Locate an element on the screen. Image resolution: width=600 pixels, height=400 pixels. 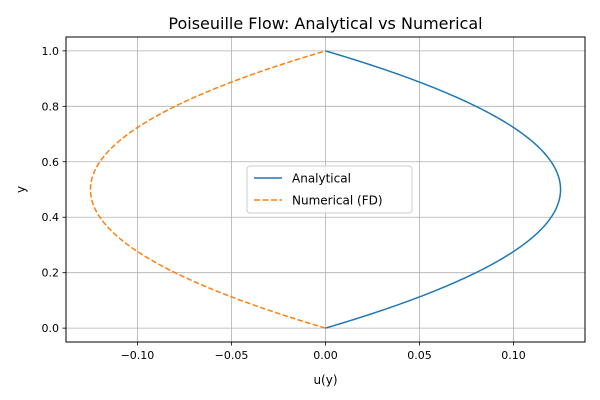
y-tick-label: 0.4 is located at coordinates (51, 217).